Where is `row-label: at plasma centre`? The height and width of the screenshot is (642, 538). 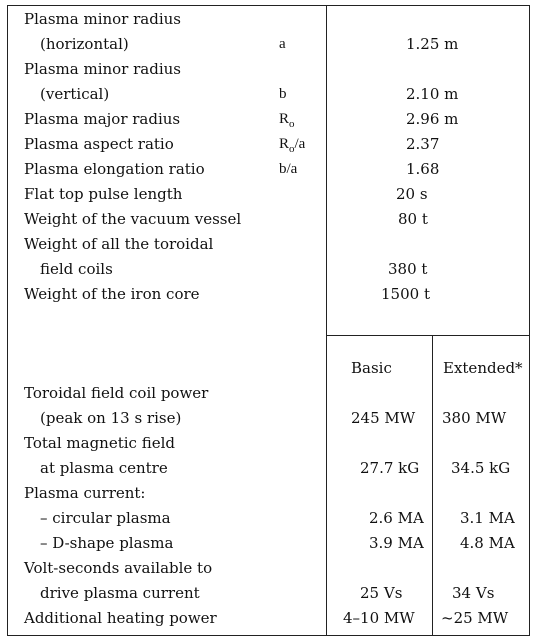
row-label: at plasma centre is located at coordinates (104, 468).